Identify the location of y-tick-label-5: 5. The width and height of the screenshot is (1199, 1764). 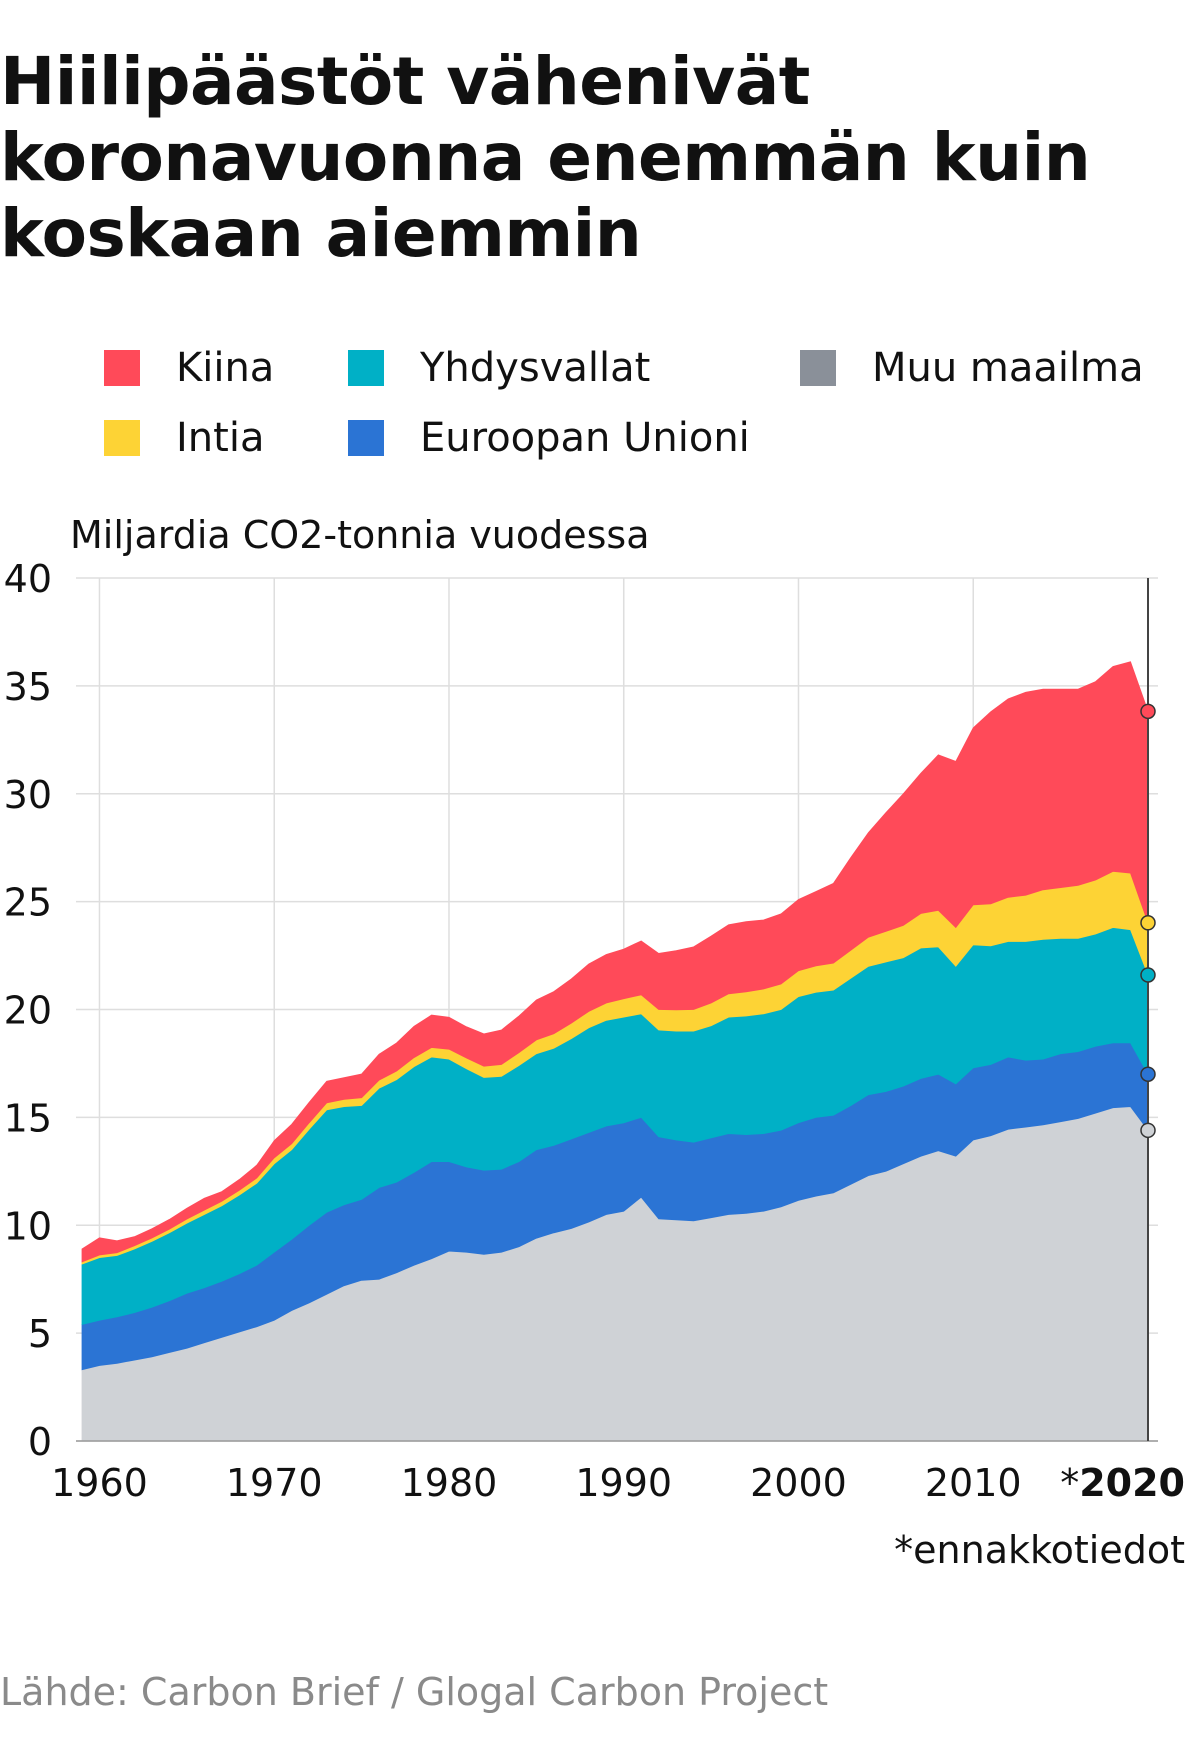
(40, 1334).